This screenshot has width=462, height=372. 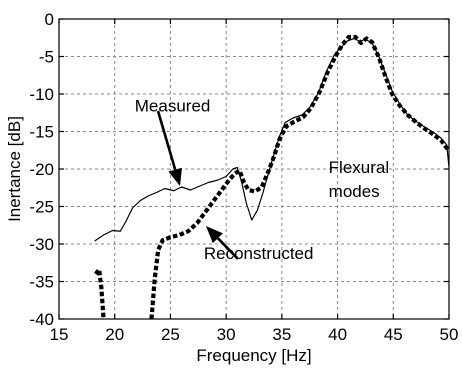 What do you see at coordinates (46, 57) in the screenshot?
I see `y-tick-label: -5` at bounding box center [46, 57].